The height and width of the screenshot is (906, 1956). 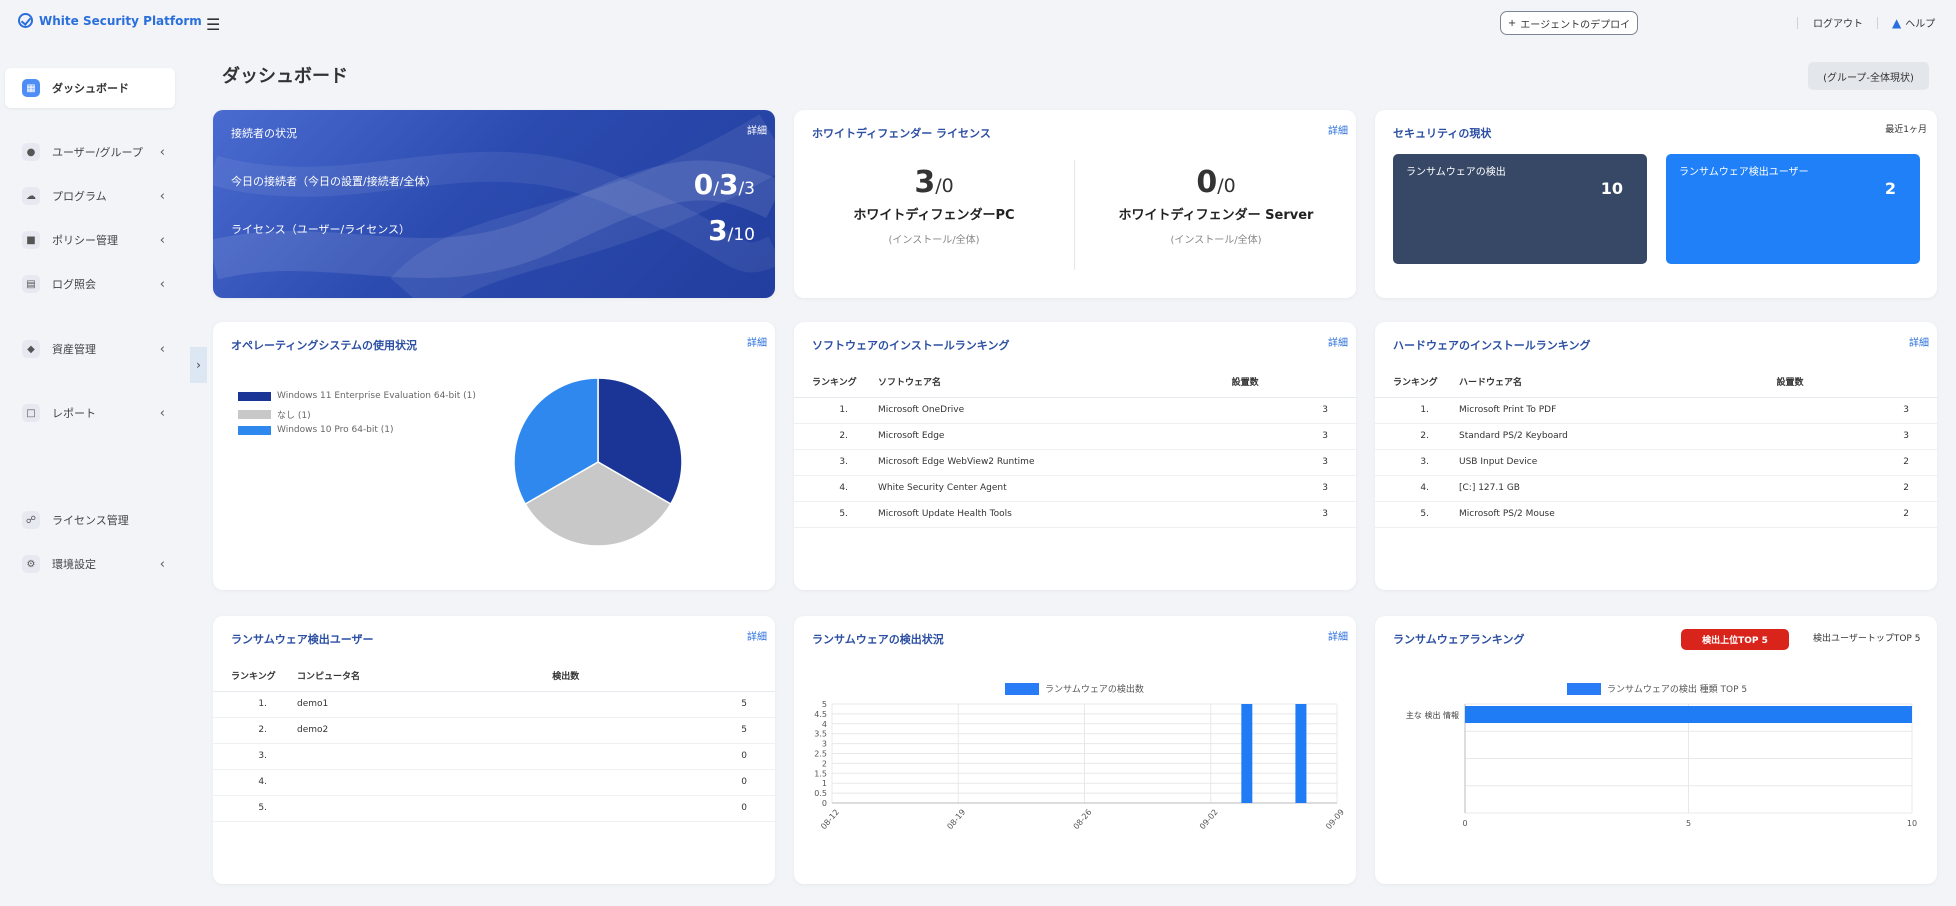 What do you see at coordinates (1656, 514) in the screenshot?
I see `table-row: 5. Microsoft PS/2 Mouse 2` at bounding box center [1656, 514].